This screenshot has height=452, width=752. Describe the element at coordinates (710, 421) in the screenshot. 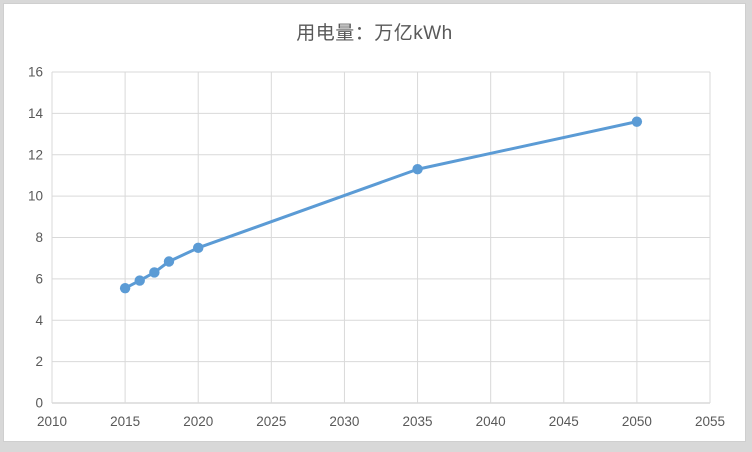

I see `x-tick-label: 2055` at that location.